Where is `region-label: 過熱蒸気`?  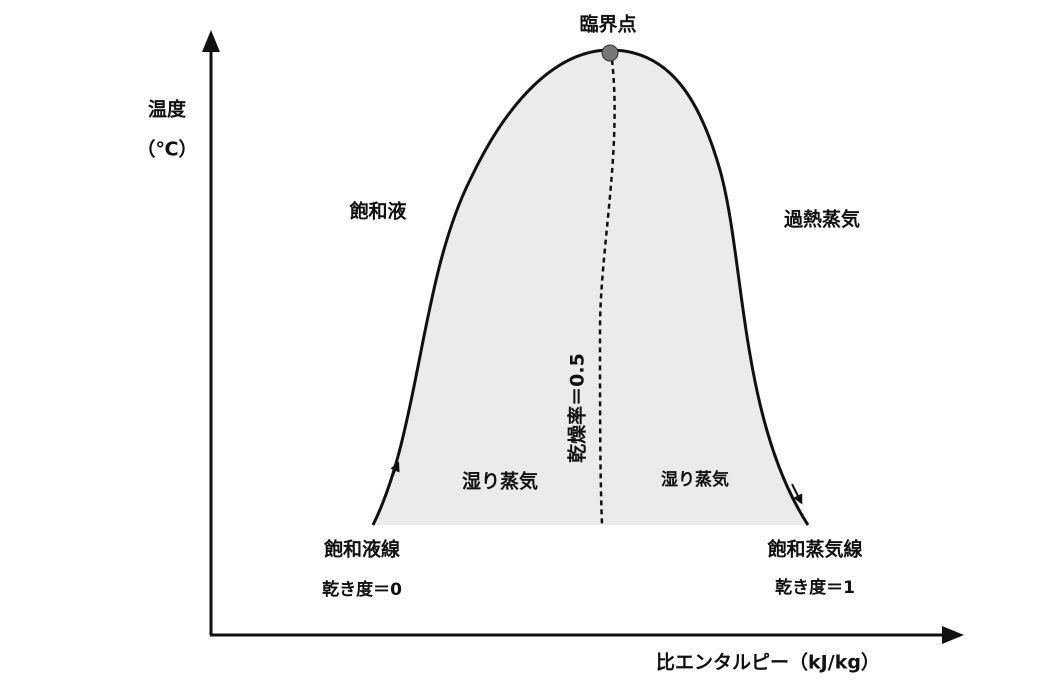 region-label: 過熱蒸気 is located at coordinates (822, 219).